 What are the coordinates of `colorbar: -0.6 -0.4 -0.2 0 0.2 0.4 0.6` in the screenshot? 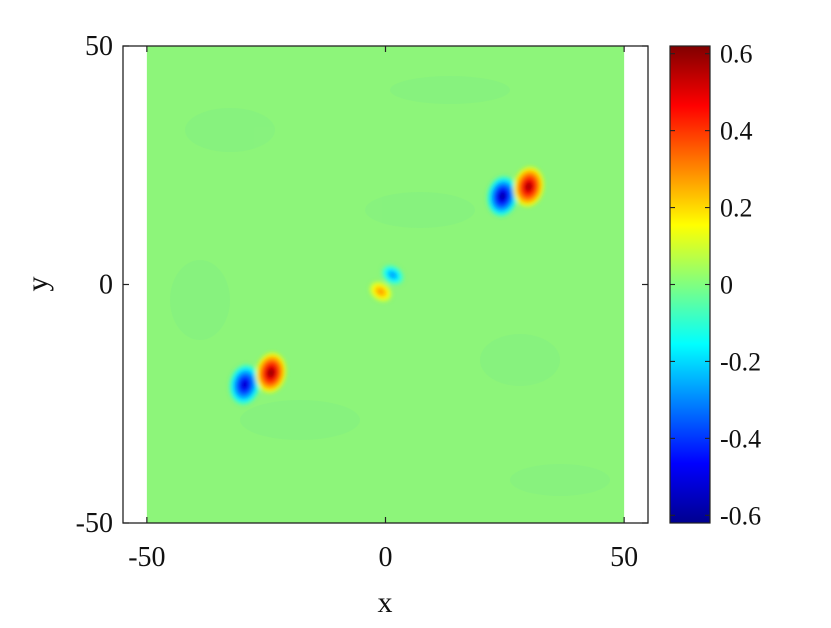 It's located at (715, 285).